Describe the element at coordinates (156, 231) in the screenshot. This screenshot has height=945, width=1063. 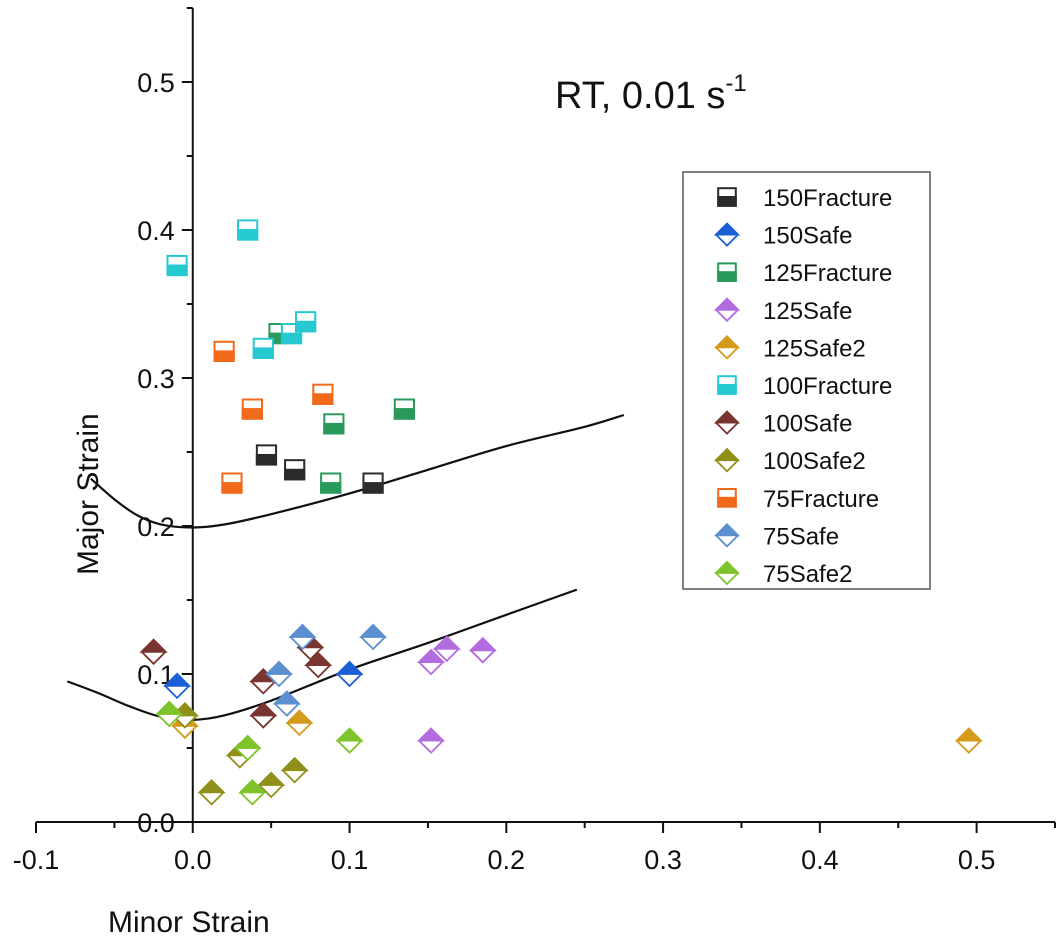
I see `y-tick-label: 0.4` at that location.